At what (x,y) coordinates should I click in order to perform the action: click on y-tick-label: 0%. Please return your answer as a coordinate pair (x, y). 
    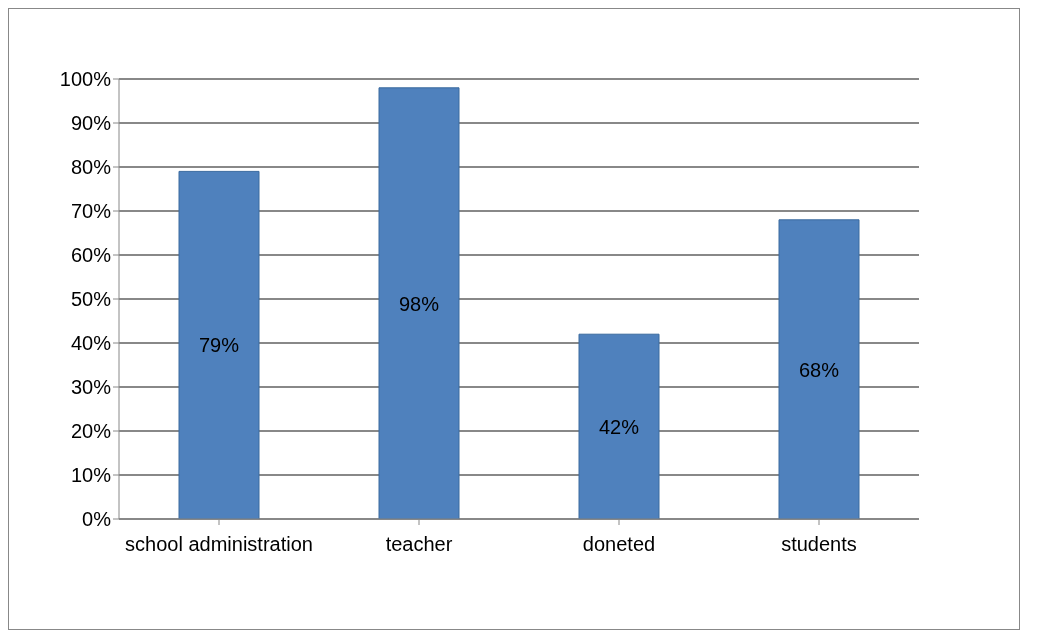
    Looking at the image, I should click on (97, 519).